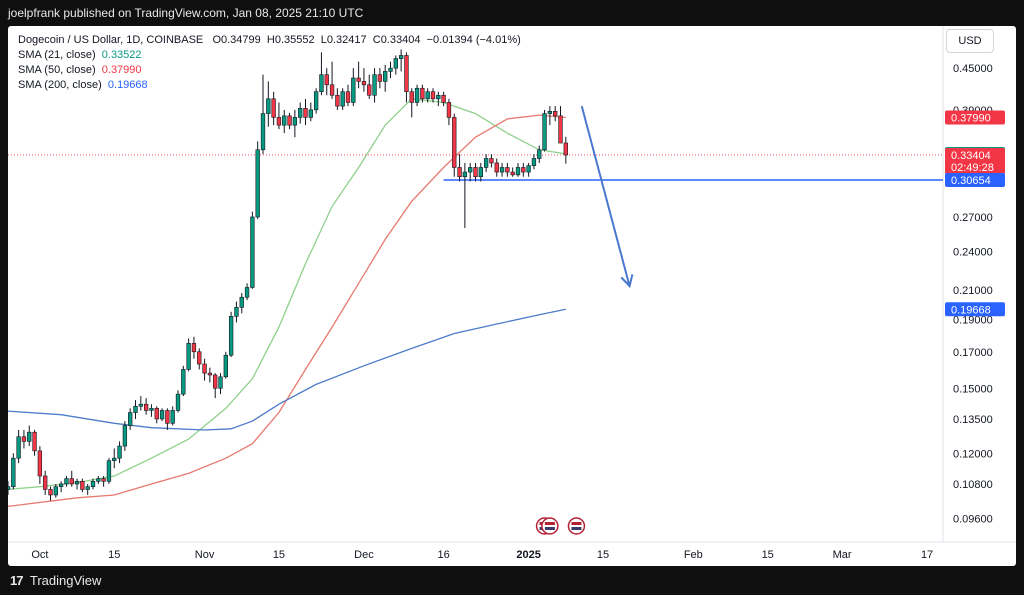 This screenshot has width=1024, height=595. I want to click on x-tick-label: Feb, so click(693, 555).